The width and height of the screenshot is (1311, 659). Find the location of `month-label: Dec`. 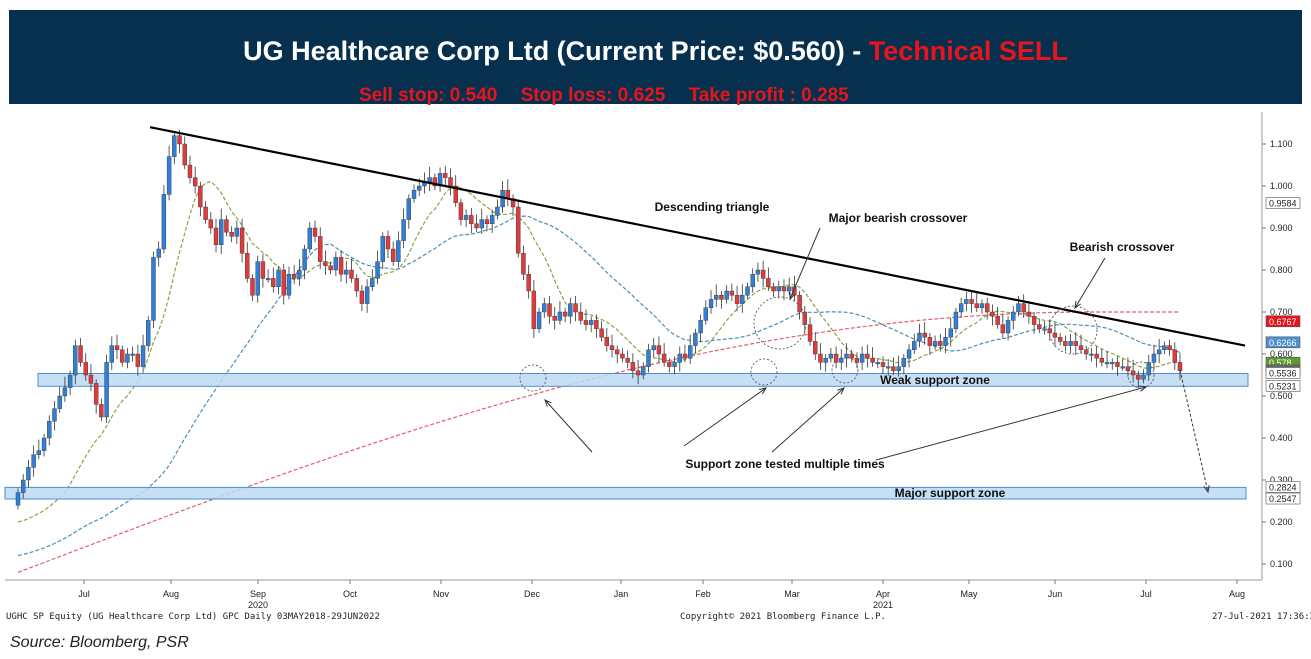

month-label: Dec is located at coordinates (532, 594).